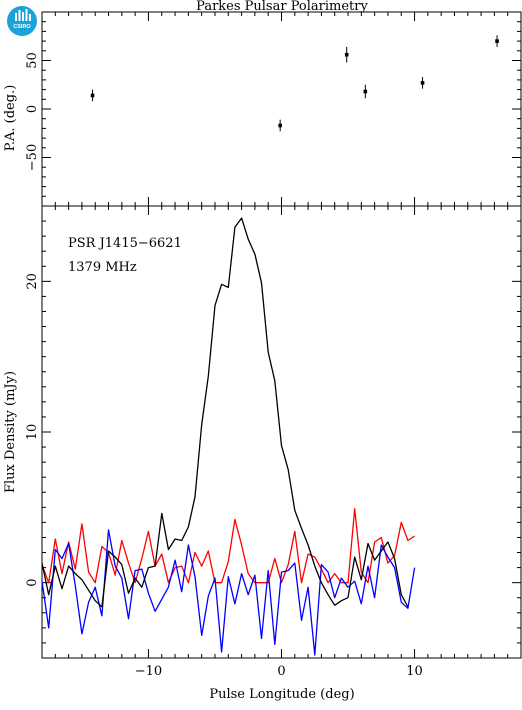 The width and height of the screenshot is (522, 710). I want to click on pa-y-tick-label: 50, so click(32, 60).